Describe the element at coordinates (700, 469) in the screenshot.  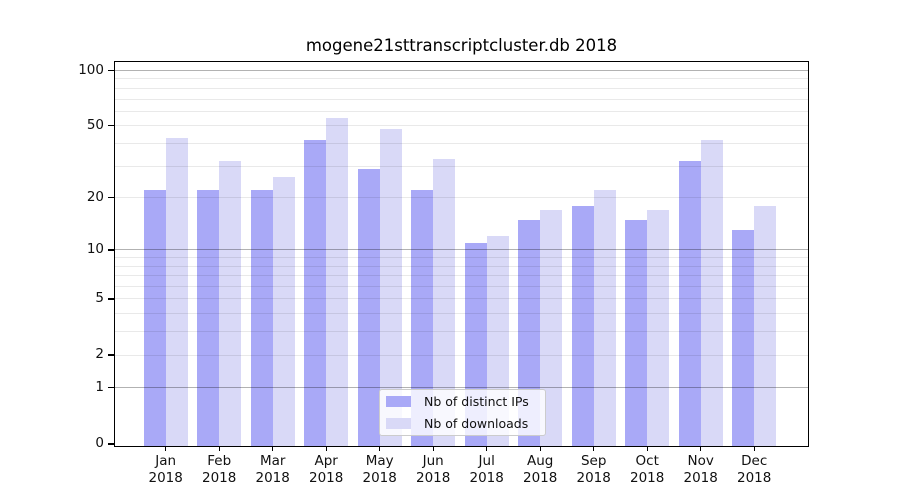
I see `x-tick-label: Nov 2018` at that location.